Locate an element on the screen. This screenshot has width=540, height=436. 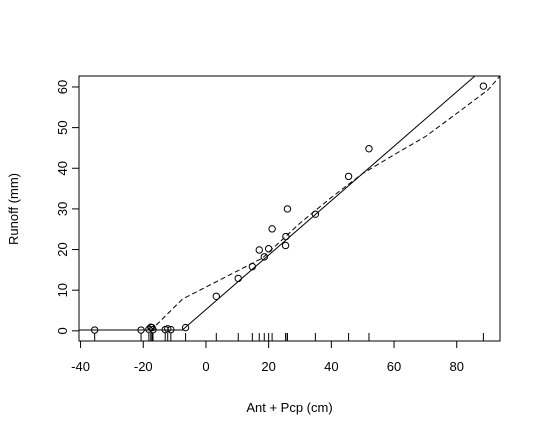
y-tick-label: 20 is located at coordinates (62, 249).